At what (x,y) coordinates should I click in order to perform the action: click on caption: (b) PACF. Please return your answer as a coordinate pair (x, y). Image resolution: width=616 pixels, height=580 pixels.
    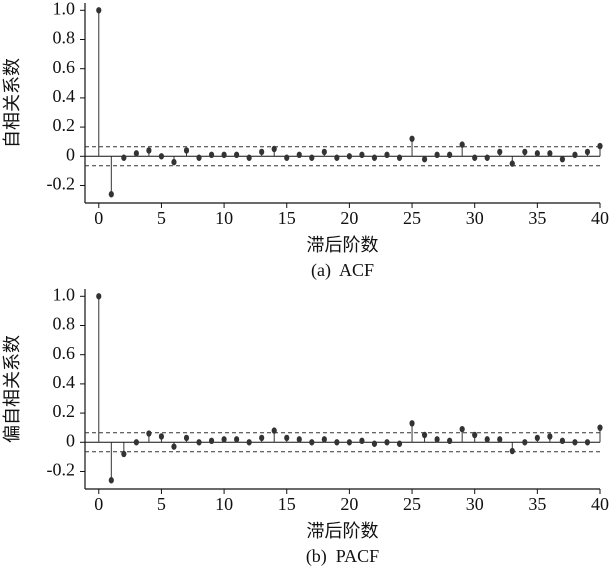
    Looking at the image, I should click on (342, 556).